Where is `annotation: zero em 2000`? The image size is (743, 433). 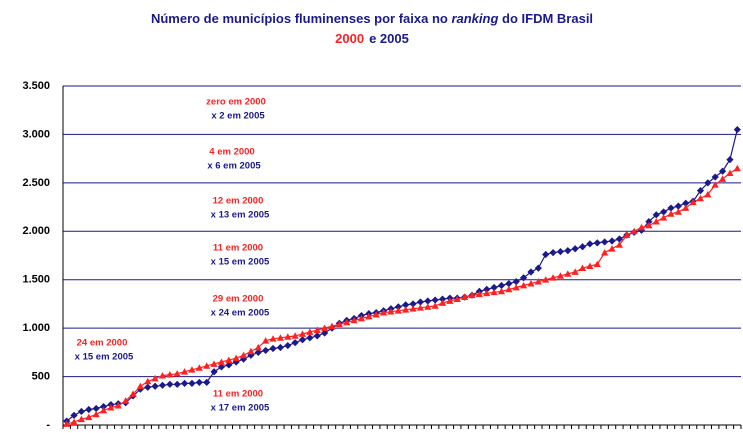 annotation: zero em 2000 is located at coordinates (236, 102).